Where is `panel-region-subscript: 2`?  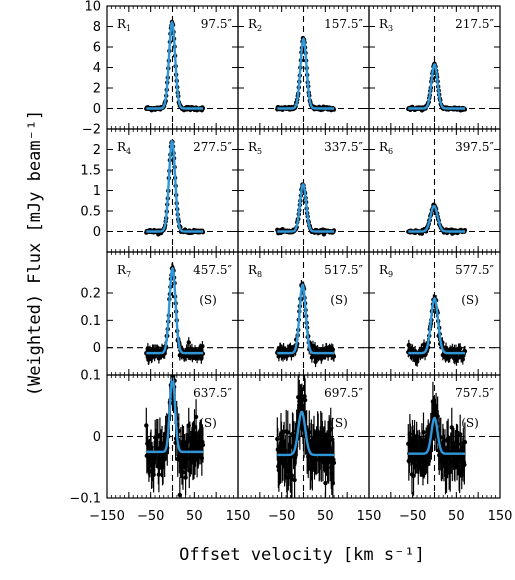
panel-region-subscript: 2 is located at coordinates (259, 28).